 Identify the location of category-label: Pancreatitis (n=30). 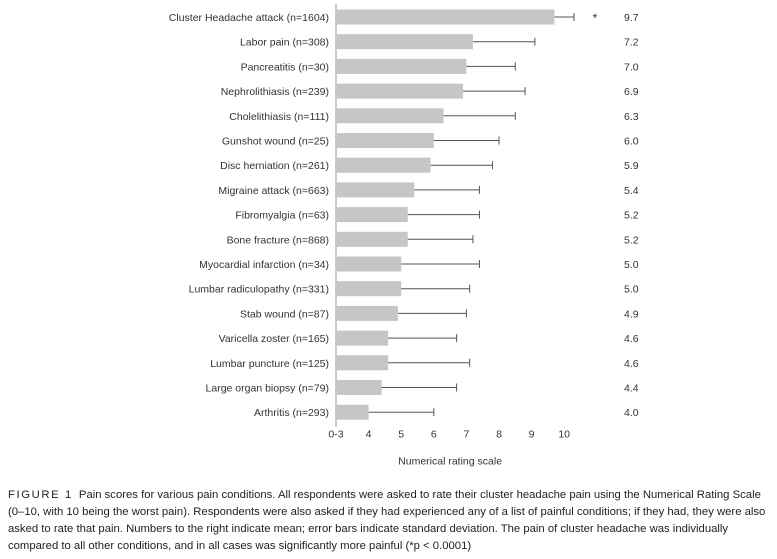
(285, 67).